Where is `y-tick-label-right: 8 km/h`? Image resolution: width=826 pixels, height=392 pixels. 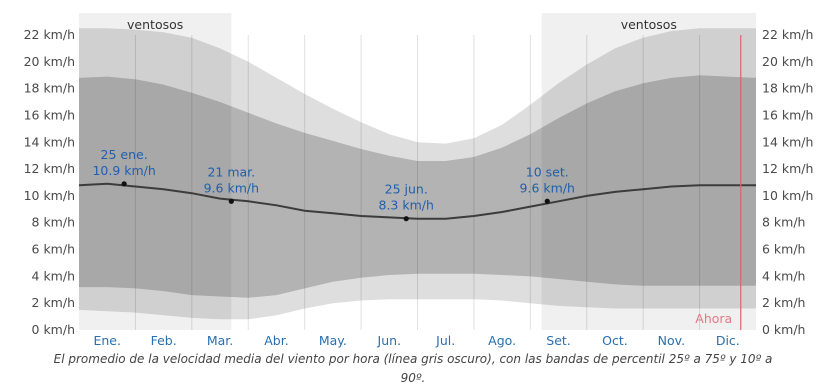
y-tick-label-right: 8 km/h is located at coordinates (783, 222).